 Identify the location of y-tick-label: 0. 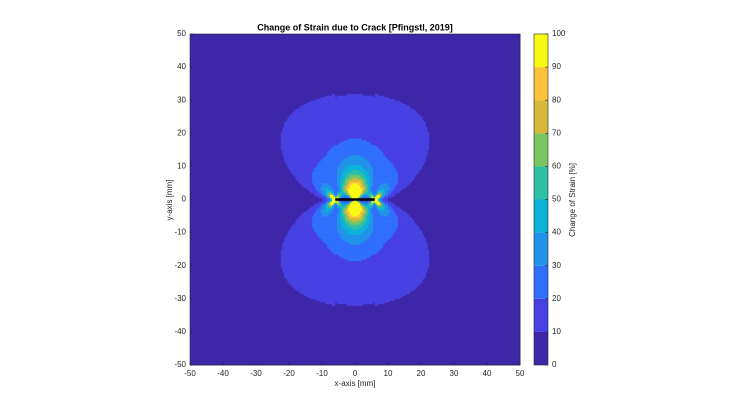
(184, 199).